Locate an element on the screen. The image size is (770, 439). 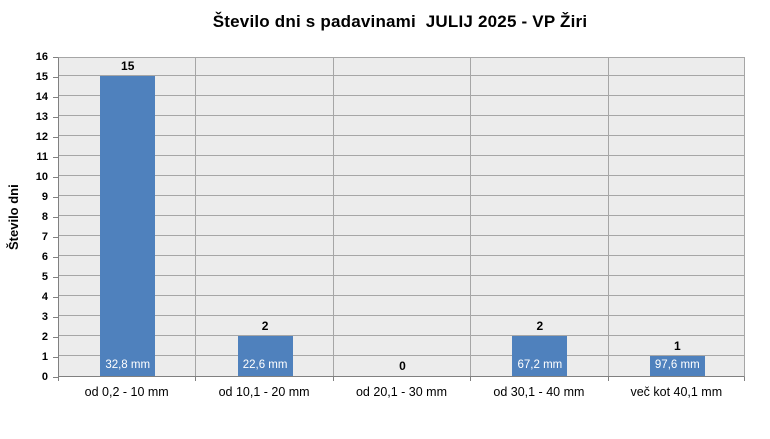
bar-value-label: 15 is located at coordinates (128, 66).